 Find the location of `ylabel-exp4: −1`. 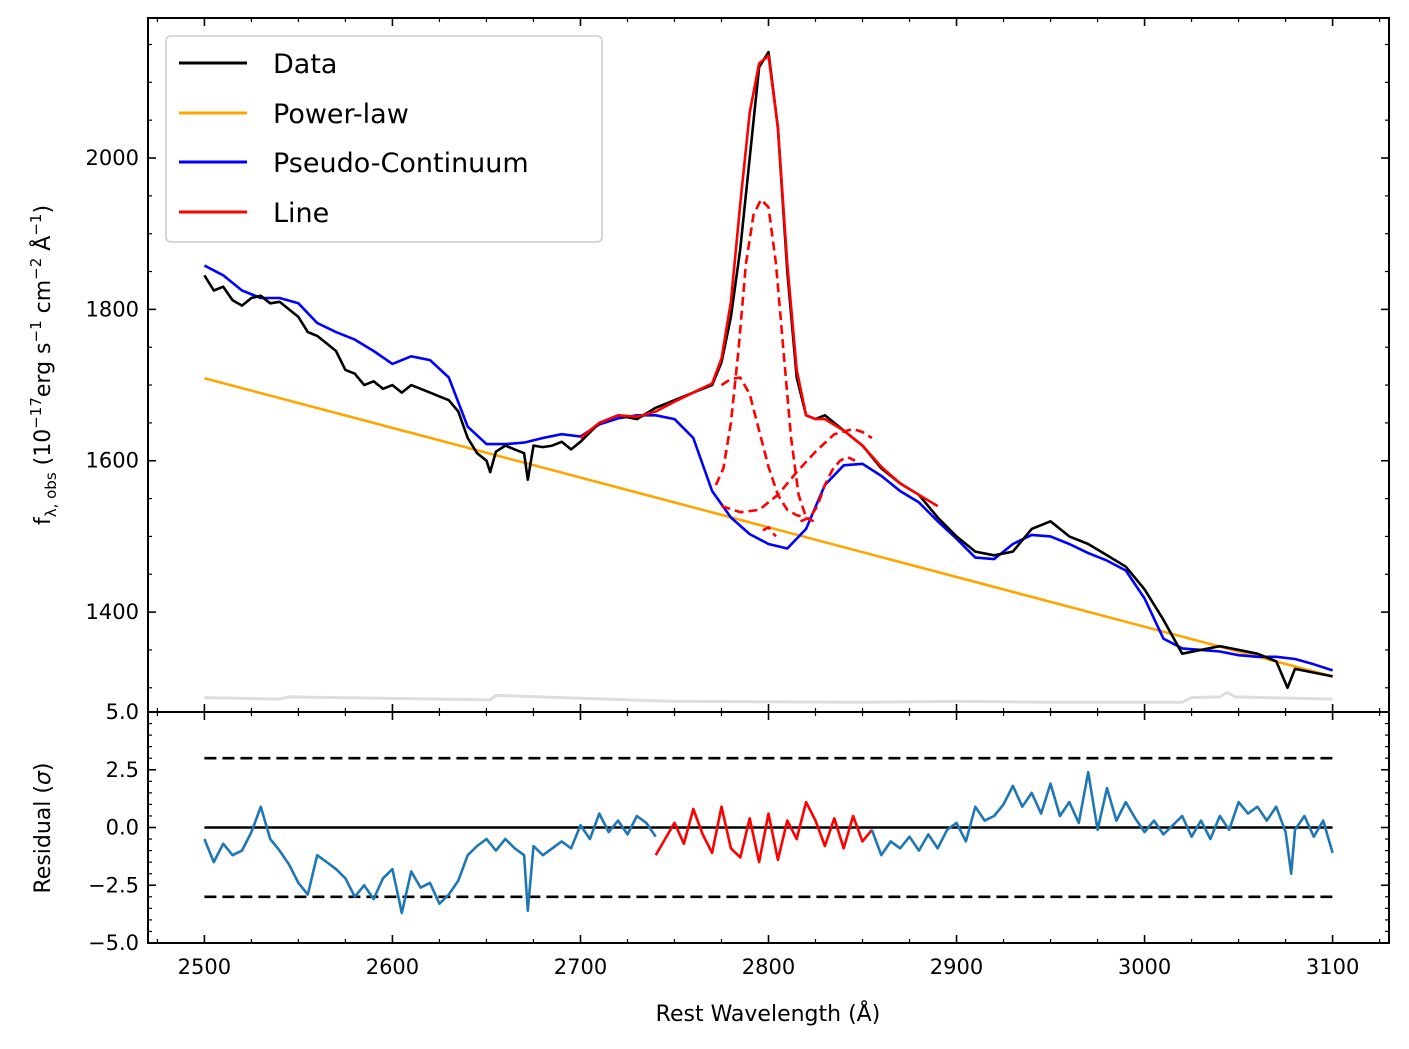

ylabel-exp4: −1 is located at coordinates (36, 225).